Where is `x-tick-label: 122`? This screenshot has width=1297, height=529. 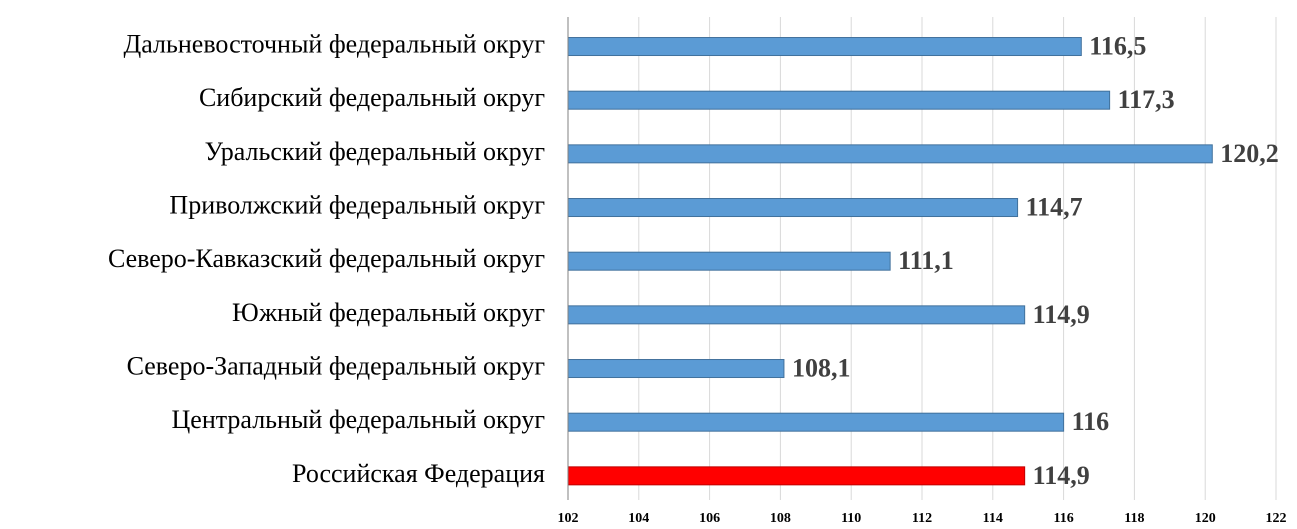
x-tick-label: 122 is located at coordinates (1276, 518).